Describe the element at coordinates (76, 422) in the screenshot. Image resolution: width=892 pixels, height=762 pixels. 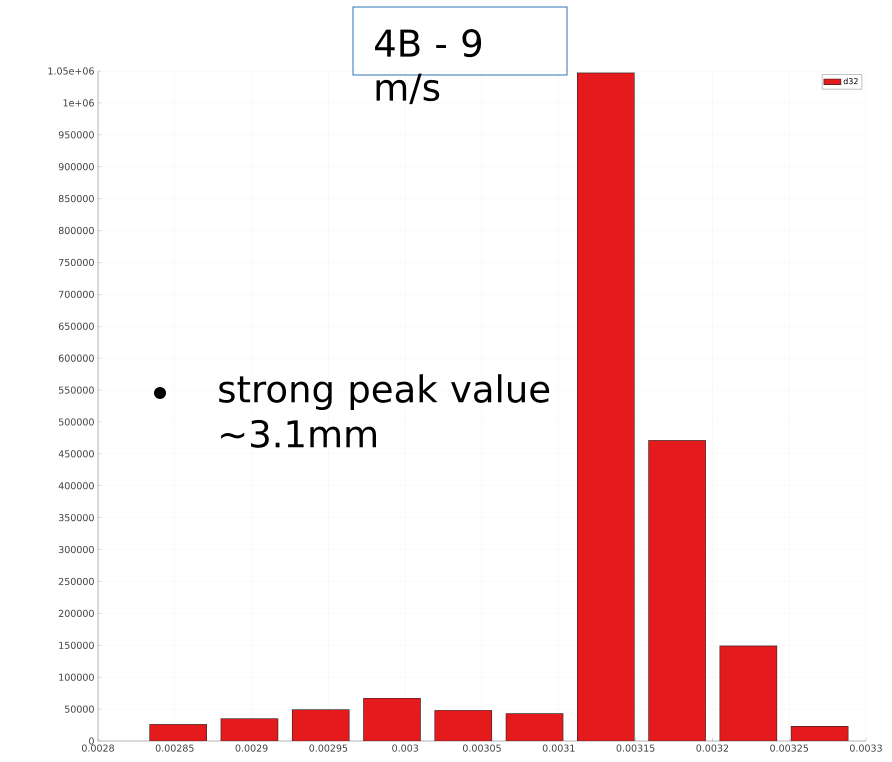
I see `y-tick-label: 500000` at that location.